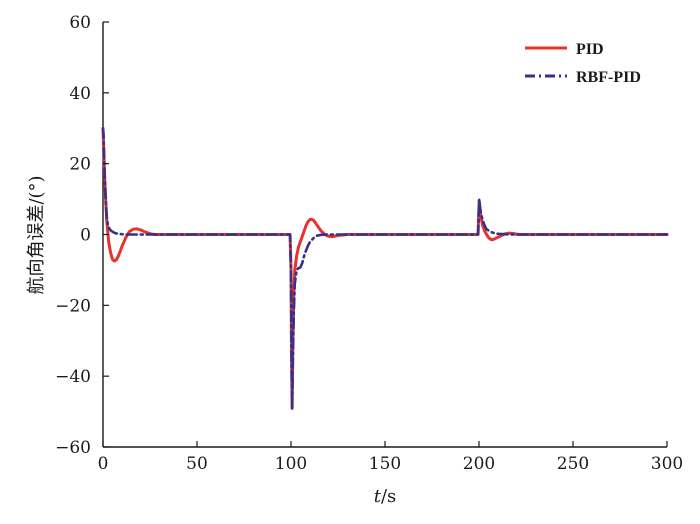 This screenshot has width=700, height=524. What do you see at coordinates (73, 377) in the screenshot?
I see `y-tick-label: −40` at bounding box center [73, 377].